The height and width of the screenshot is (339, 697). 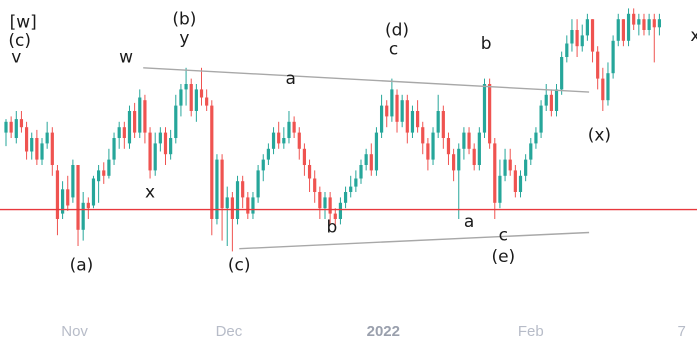 What do you see at coordinates (366, 80) in the screenshot?
I see `trendline` at bounding box center [366, 80].